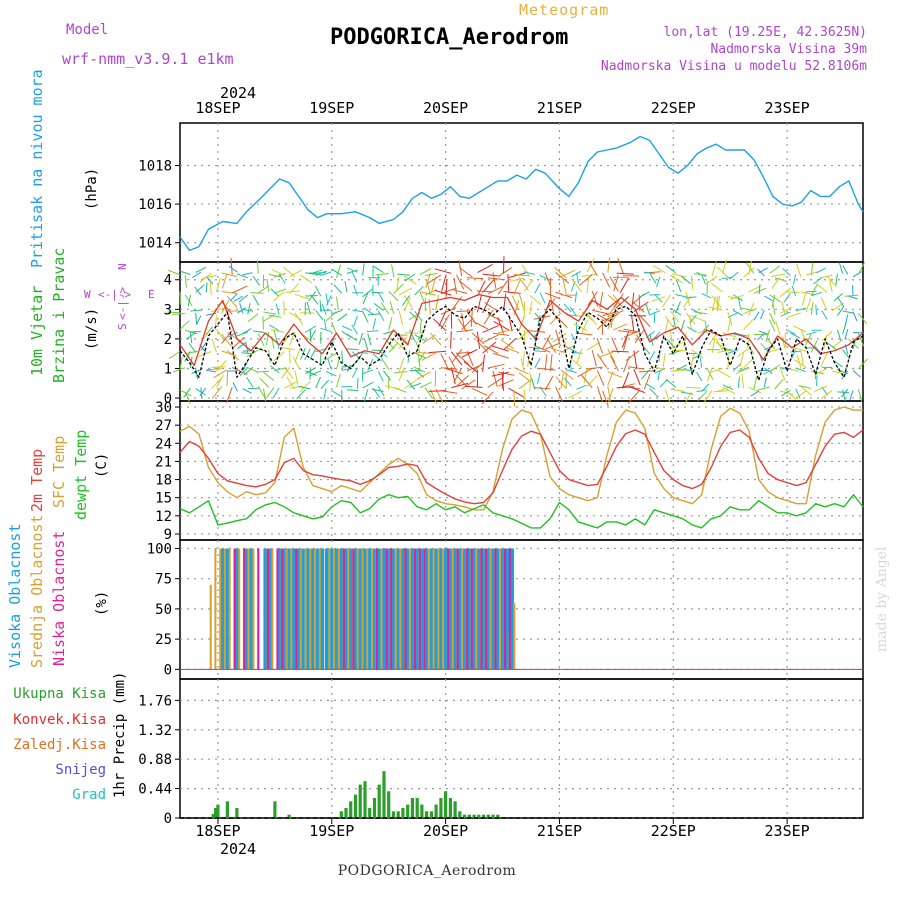 The width and height of the screenshot is (900, 904). Describe the element at coordinates (114, 294) in the screenshot. I see `direction-arrows-h: <-|->` at that location.